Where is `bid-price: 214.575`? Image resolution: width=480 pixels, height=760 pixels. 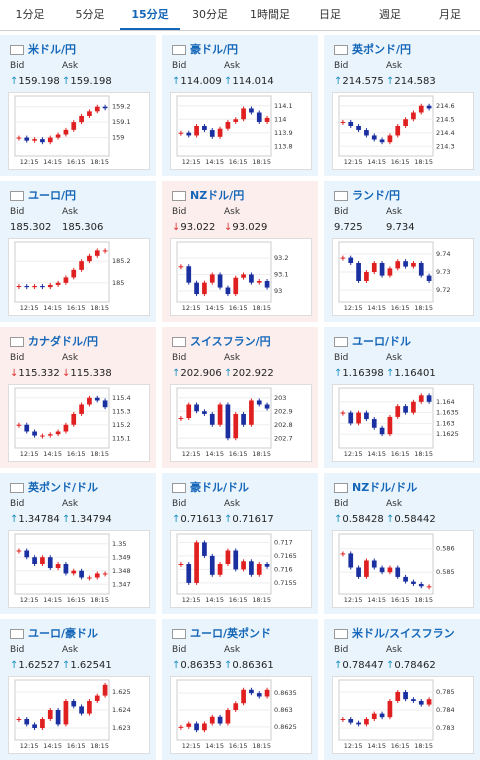
bid-price: 214.575 is located at coordinates (363, 81).